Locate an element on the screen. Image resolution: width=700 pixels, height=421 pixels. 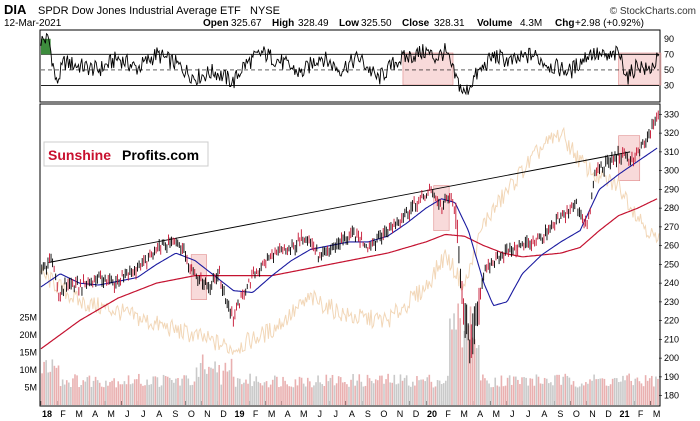
x-tick-label: S is located at coordinates (175, 414).